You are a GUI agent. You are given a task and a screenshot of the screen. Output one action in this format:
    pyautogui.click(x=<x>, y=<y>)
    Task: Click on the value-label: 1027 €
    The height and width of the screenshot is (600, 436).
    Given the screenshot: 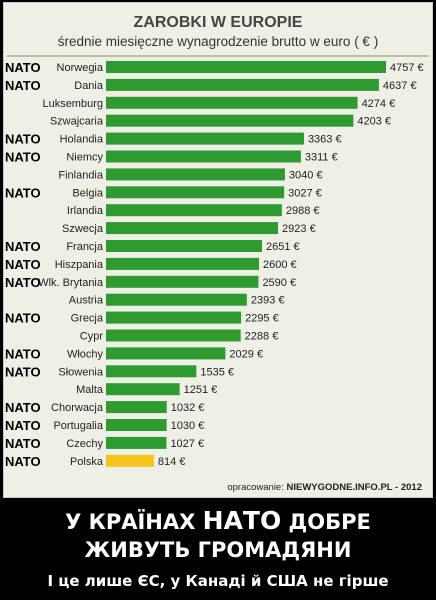 What is the action you would take?
    pyautogui.click(x=187, y=444)
    